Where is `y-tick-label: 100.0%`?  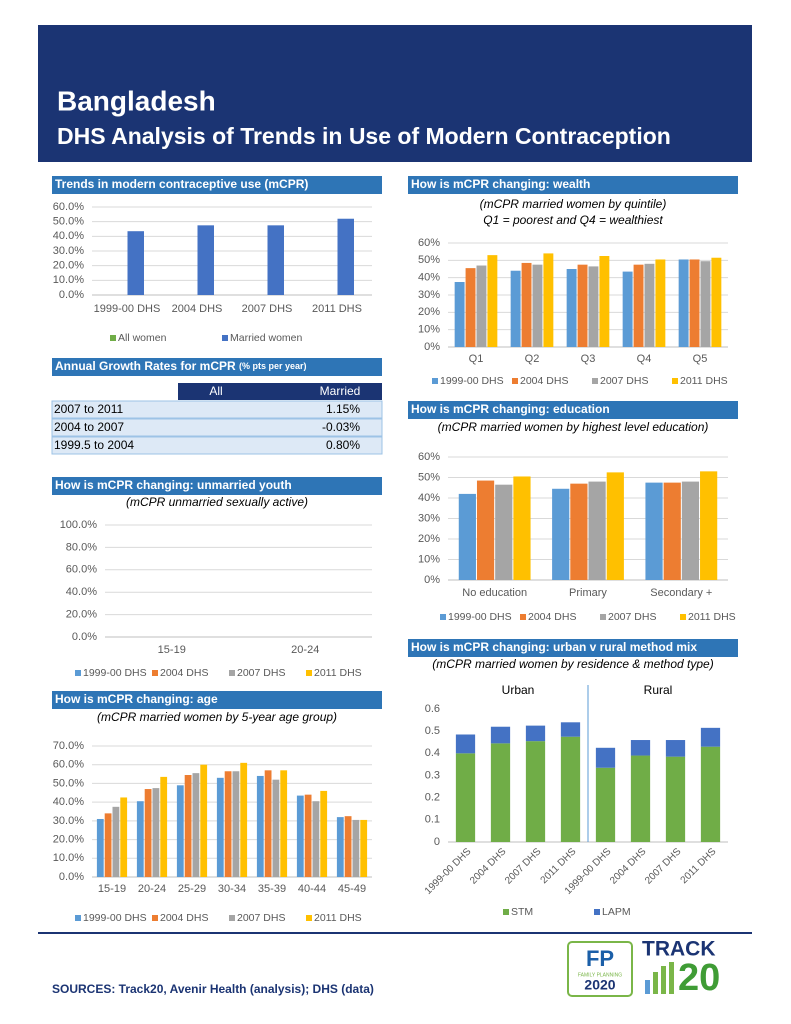
y-tick-label: 100.0% is located at coordinates (79, 525).